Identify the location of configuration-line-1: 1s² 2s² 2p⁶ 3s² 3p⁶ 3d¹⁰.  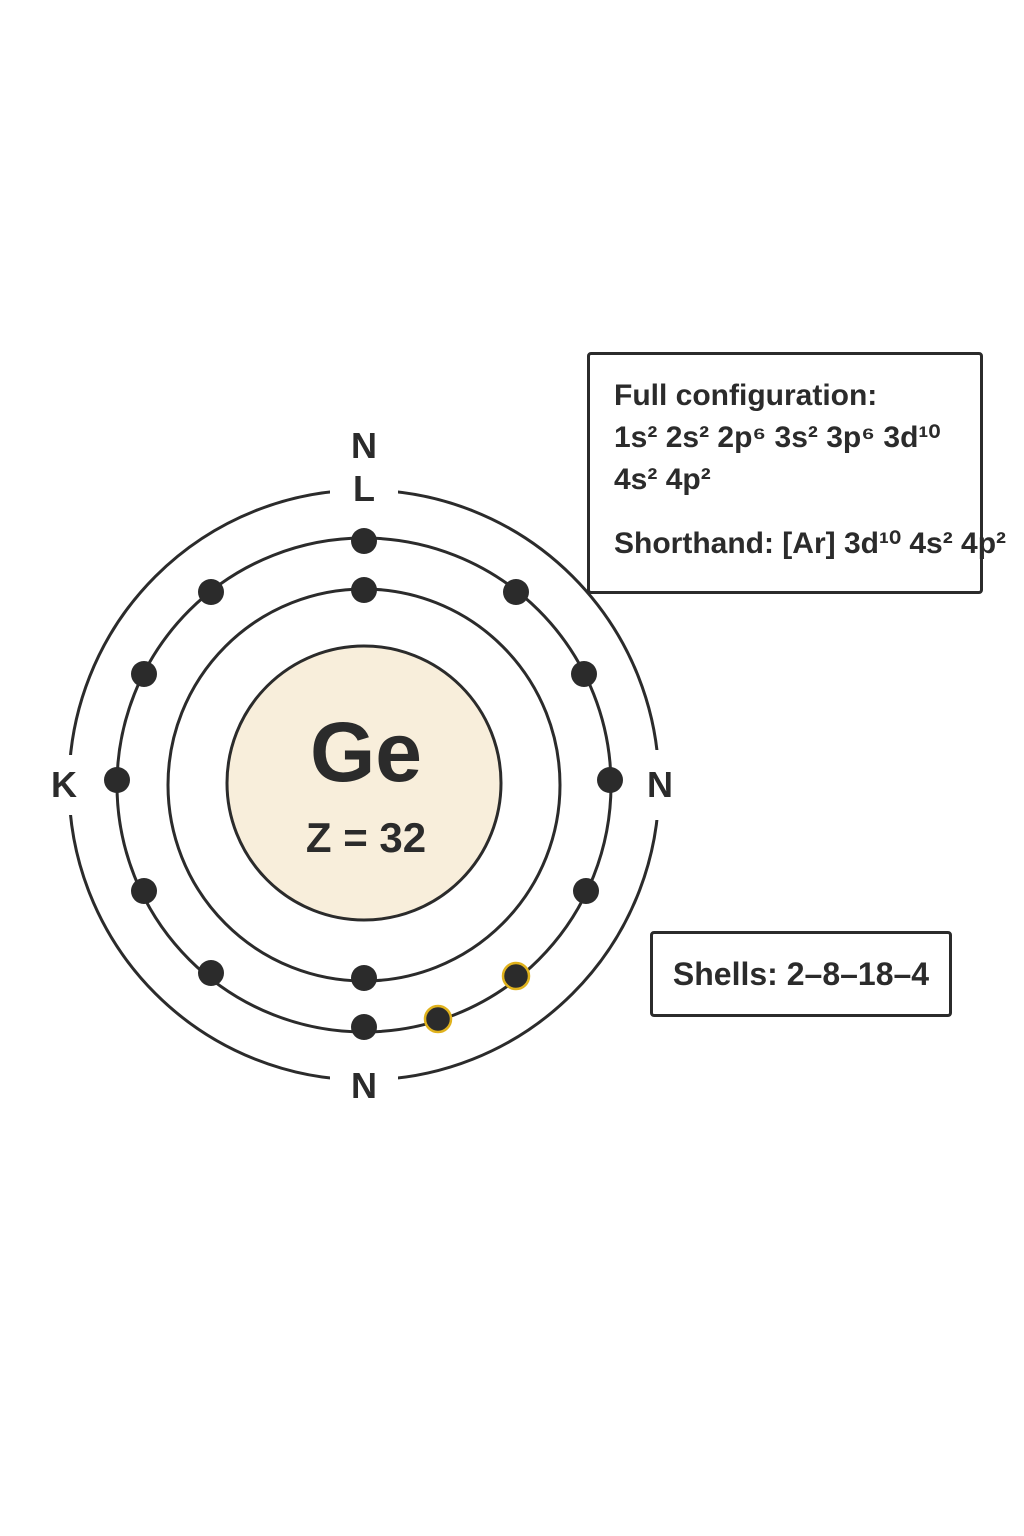
(777, 437).